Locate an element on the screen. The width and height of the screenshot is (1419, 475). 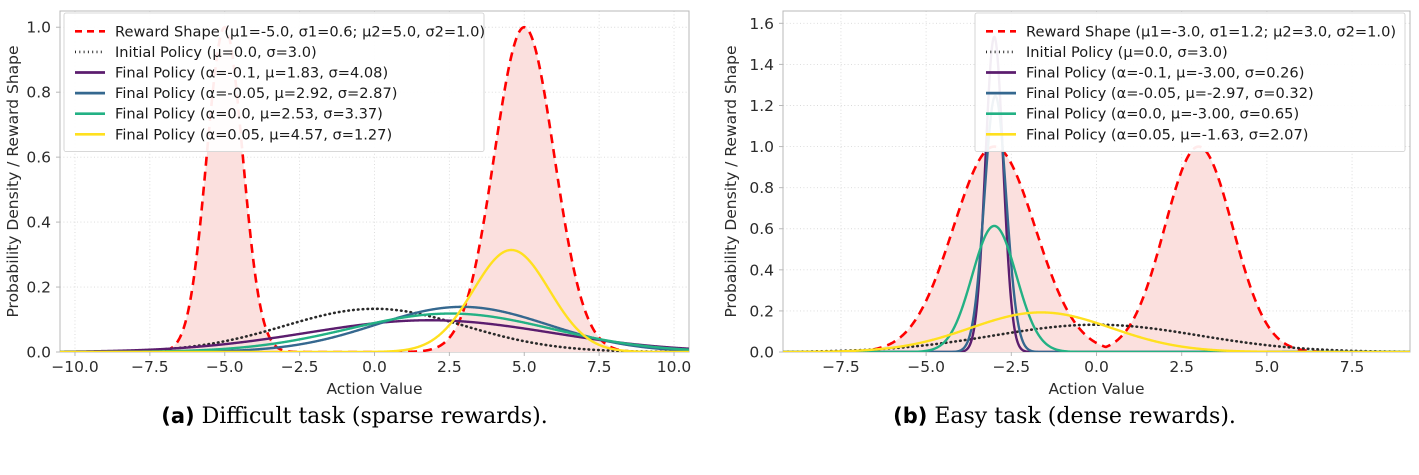
legend-label-4: Final Policy (α=0.0, μ=2.53, σ=3.37) is located at coordinates (249, 114).